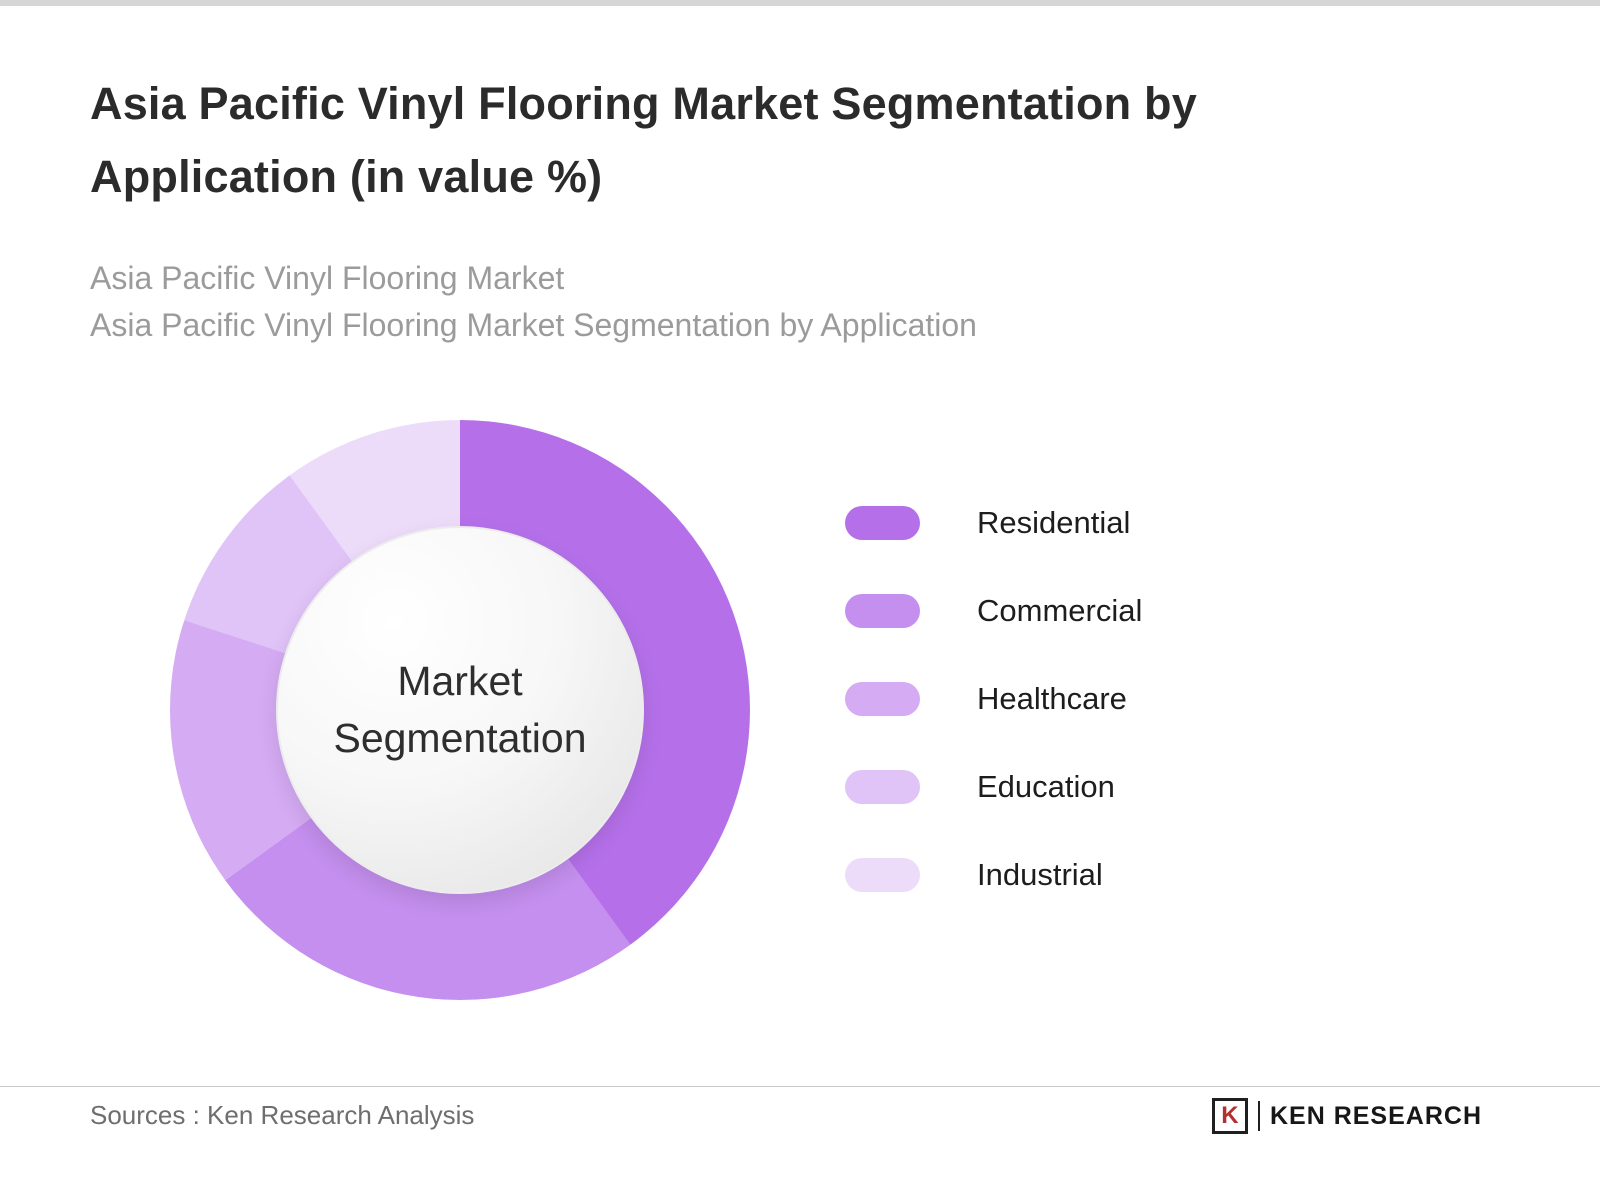  What do you see at coordinates (1046, 786) in the screenshot?
I see `legend-label: Education` at bounding box center [1046, 786].